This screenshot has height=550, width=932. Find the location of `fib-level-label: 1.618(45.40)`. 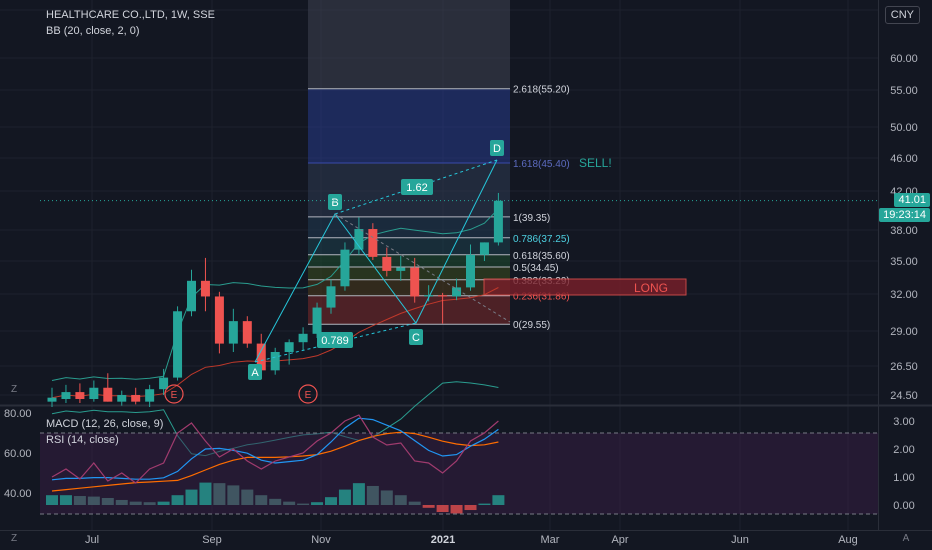

fib-level-label: 1.618(45.40) is located at coordinates (541, 164).